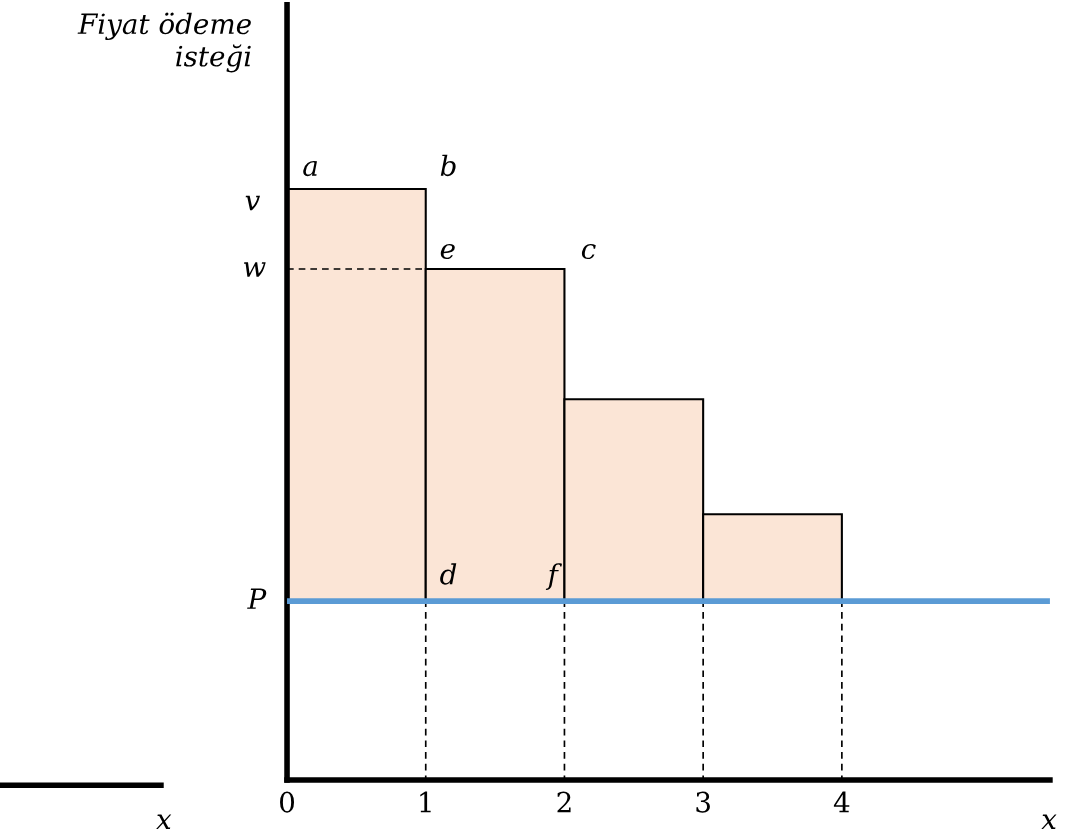 The height and width of the screenshot is (839, 1073). I want to click on ref-line-label: P, so click(257, 598).